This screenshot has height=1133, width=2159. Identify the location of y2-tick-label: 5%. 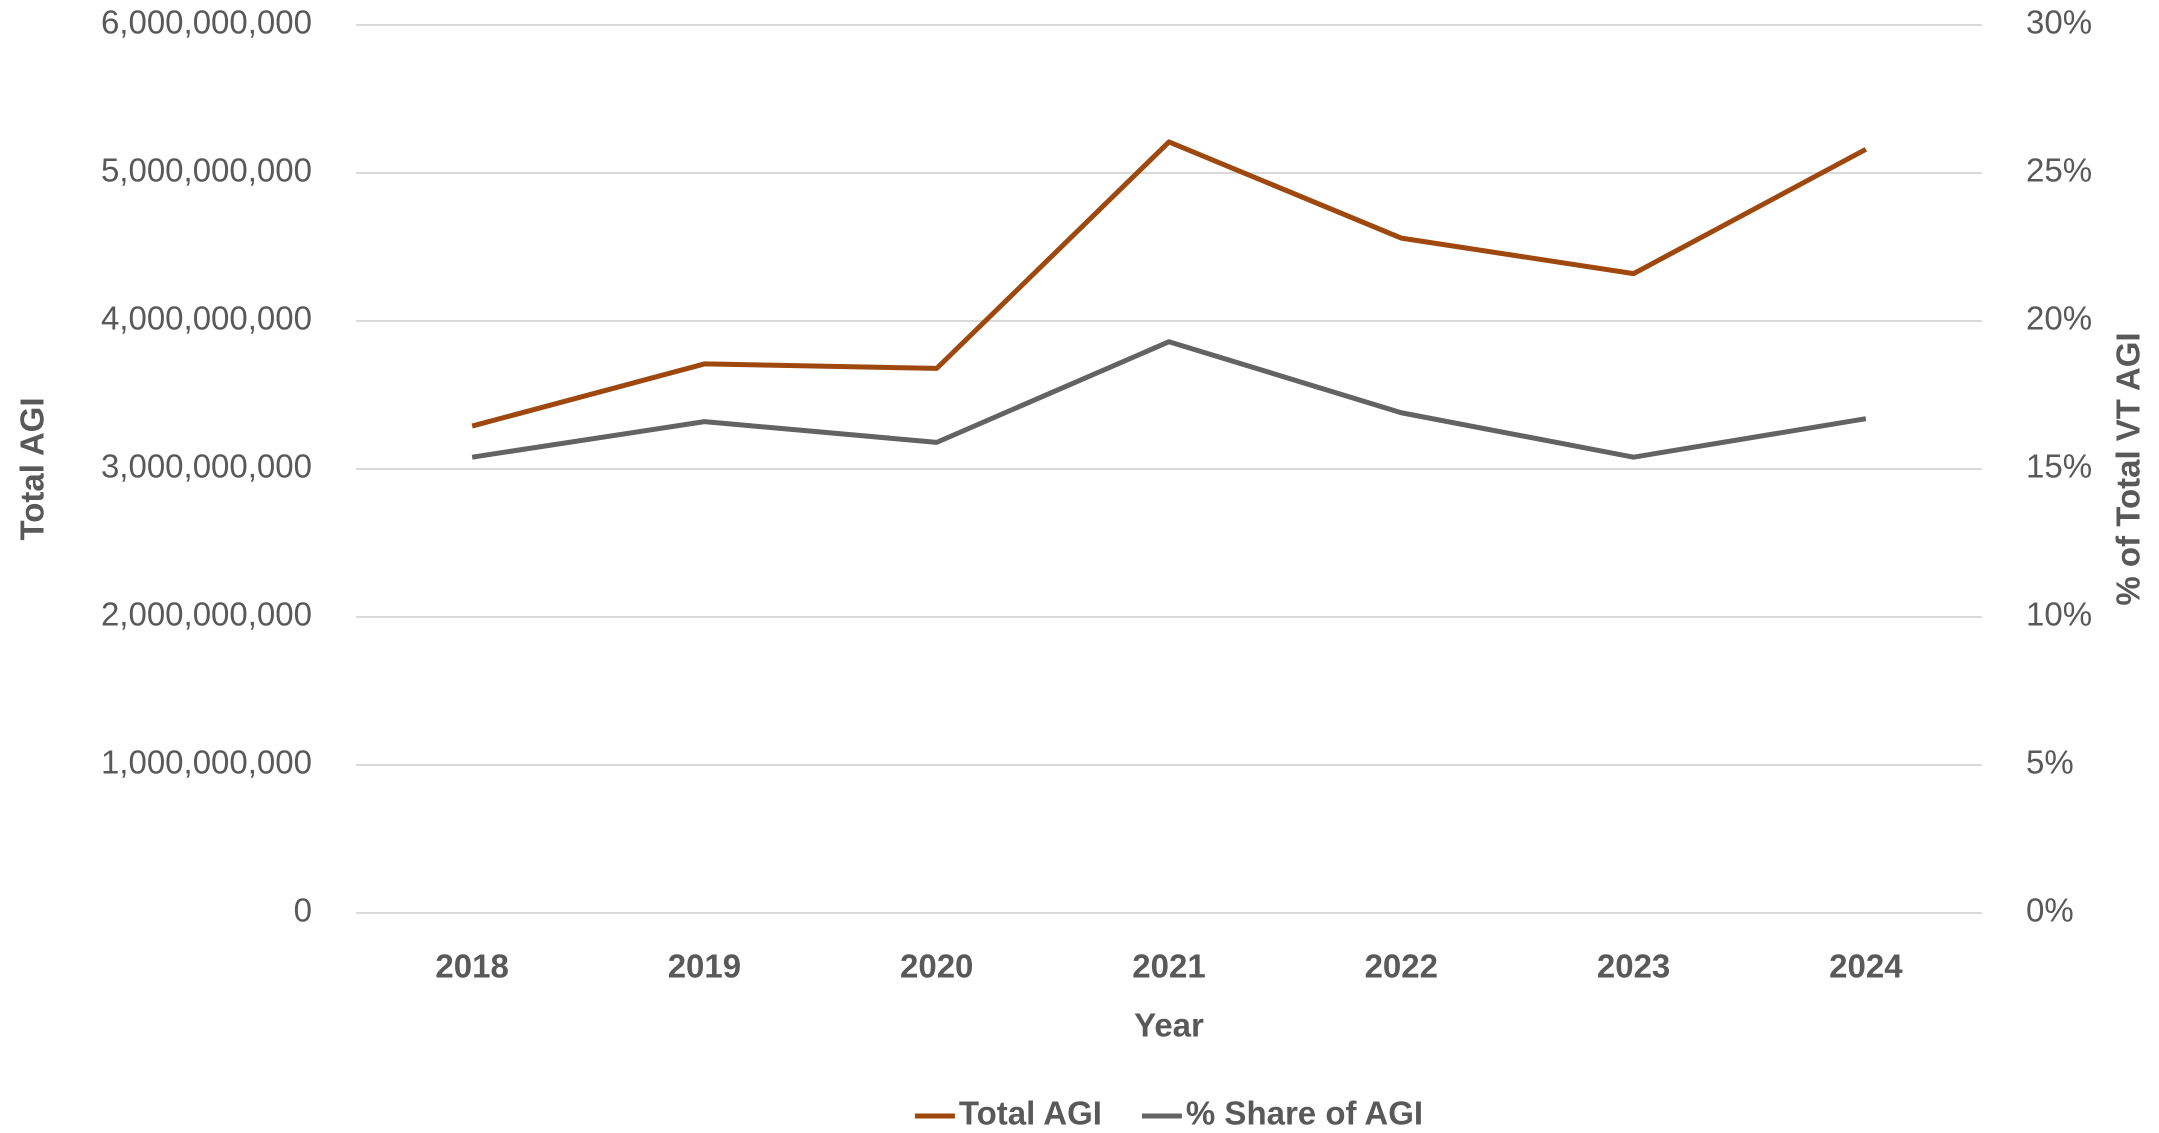
(2050, 762).